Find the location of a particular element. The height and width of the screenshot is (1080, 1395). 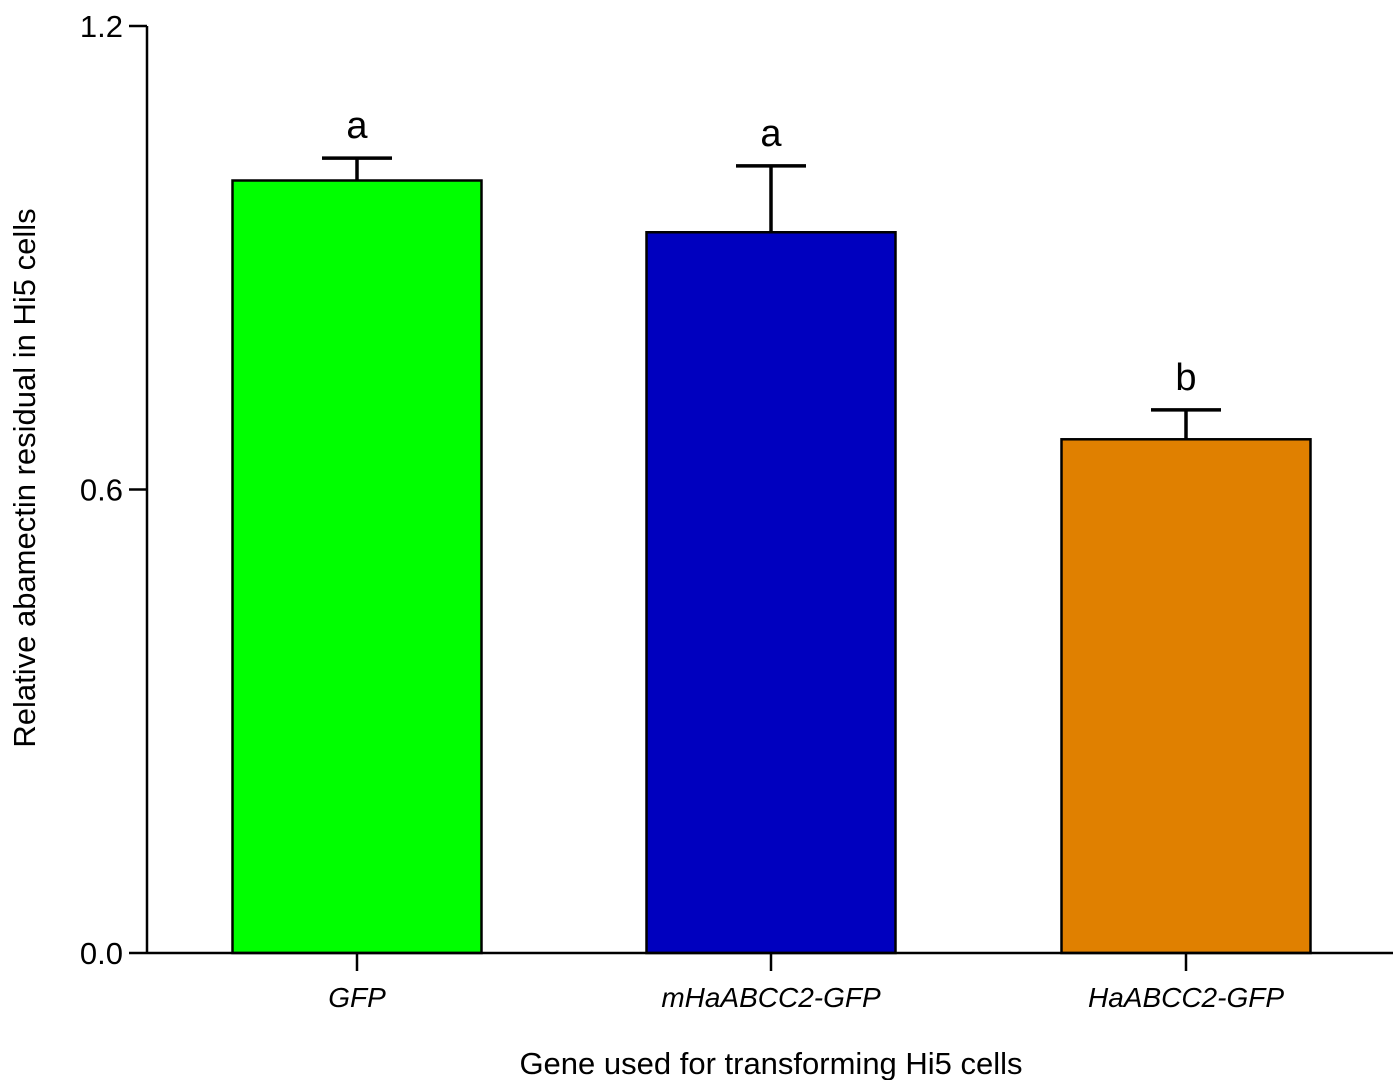

y-ticks: 0.0 0.6 1.2 is located at coordinates (113, 490).